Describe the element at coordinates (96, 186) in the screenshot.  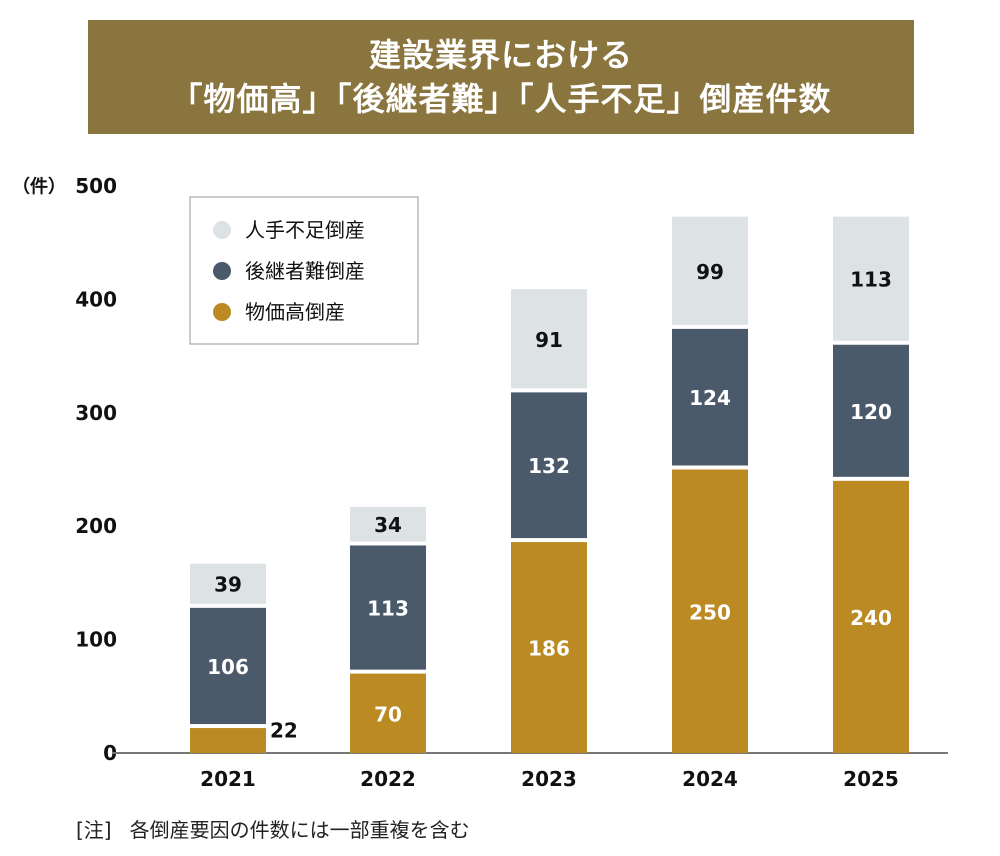
I see `y-tick-label: 500` at that location.